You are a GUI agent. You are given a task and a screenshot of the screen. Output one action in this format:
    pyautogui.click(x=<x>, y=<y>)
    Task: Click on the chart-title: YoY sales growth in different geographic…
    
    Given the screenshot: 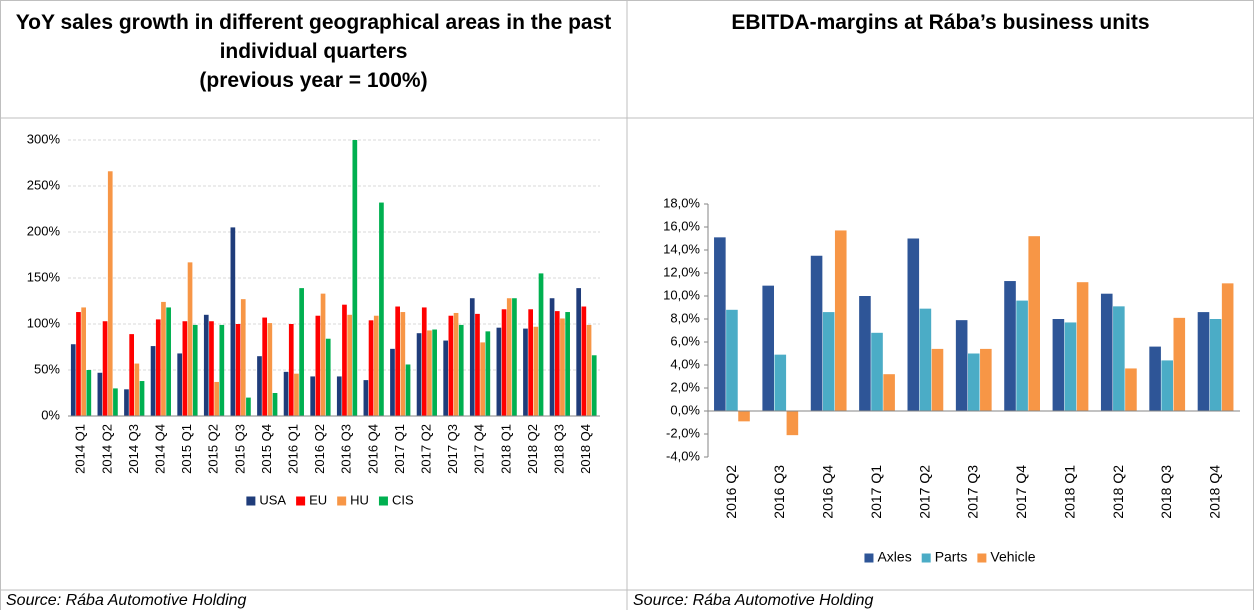 What is the action you would take?
    pyautogui.click(x=313, y=37)
    